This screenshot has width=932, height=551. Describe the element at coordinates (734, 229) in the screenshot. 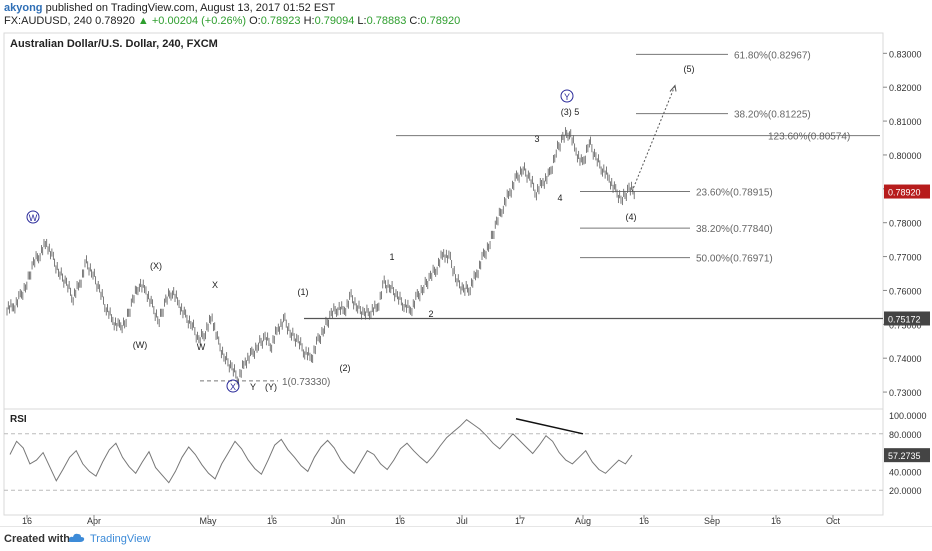

I see `fib-level-label: 38.20%(0.77840)` at that location.